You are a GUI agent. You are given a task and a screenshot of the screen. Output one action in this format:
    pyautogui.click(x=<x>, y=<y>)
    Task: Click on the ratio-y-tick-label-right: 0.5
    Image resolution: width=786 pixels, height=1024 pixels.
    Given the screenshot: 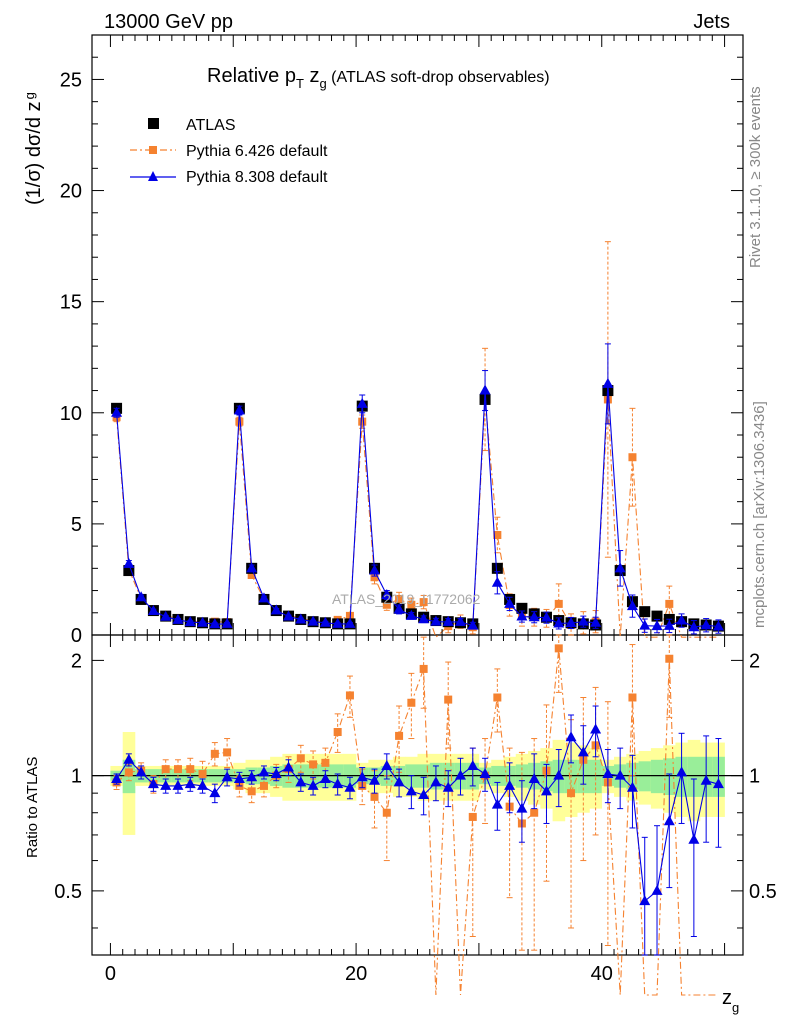 What is the action you would take?
    pyautogui.click(x=763, y=892)
    